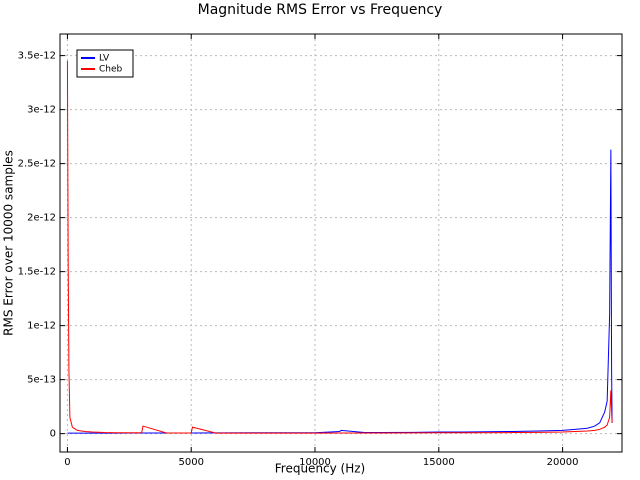 The image size is (640, 480). What do you see at coordinates (41, 326) in the screenshot?
I see `y-tick-label: 1e-12` at bounding box center [41, 326].